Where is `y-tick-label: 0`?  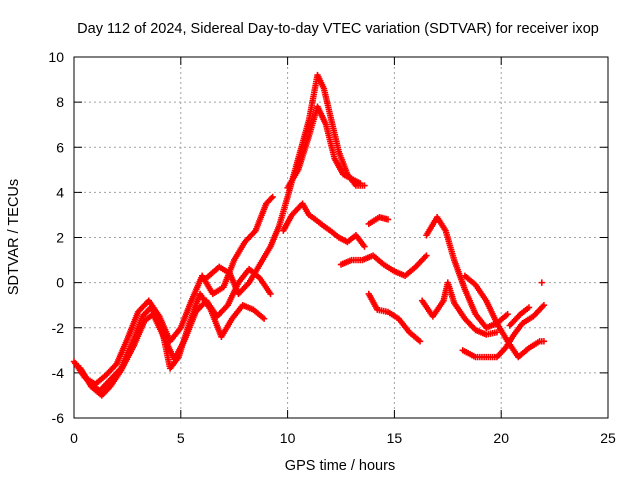 y-tick-label: 0 is located at coordinates (60, 283).